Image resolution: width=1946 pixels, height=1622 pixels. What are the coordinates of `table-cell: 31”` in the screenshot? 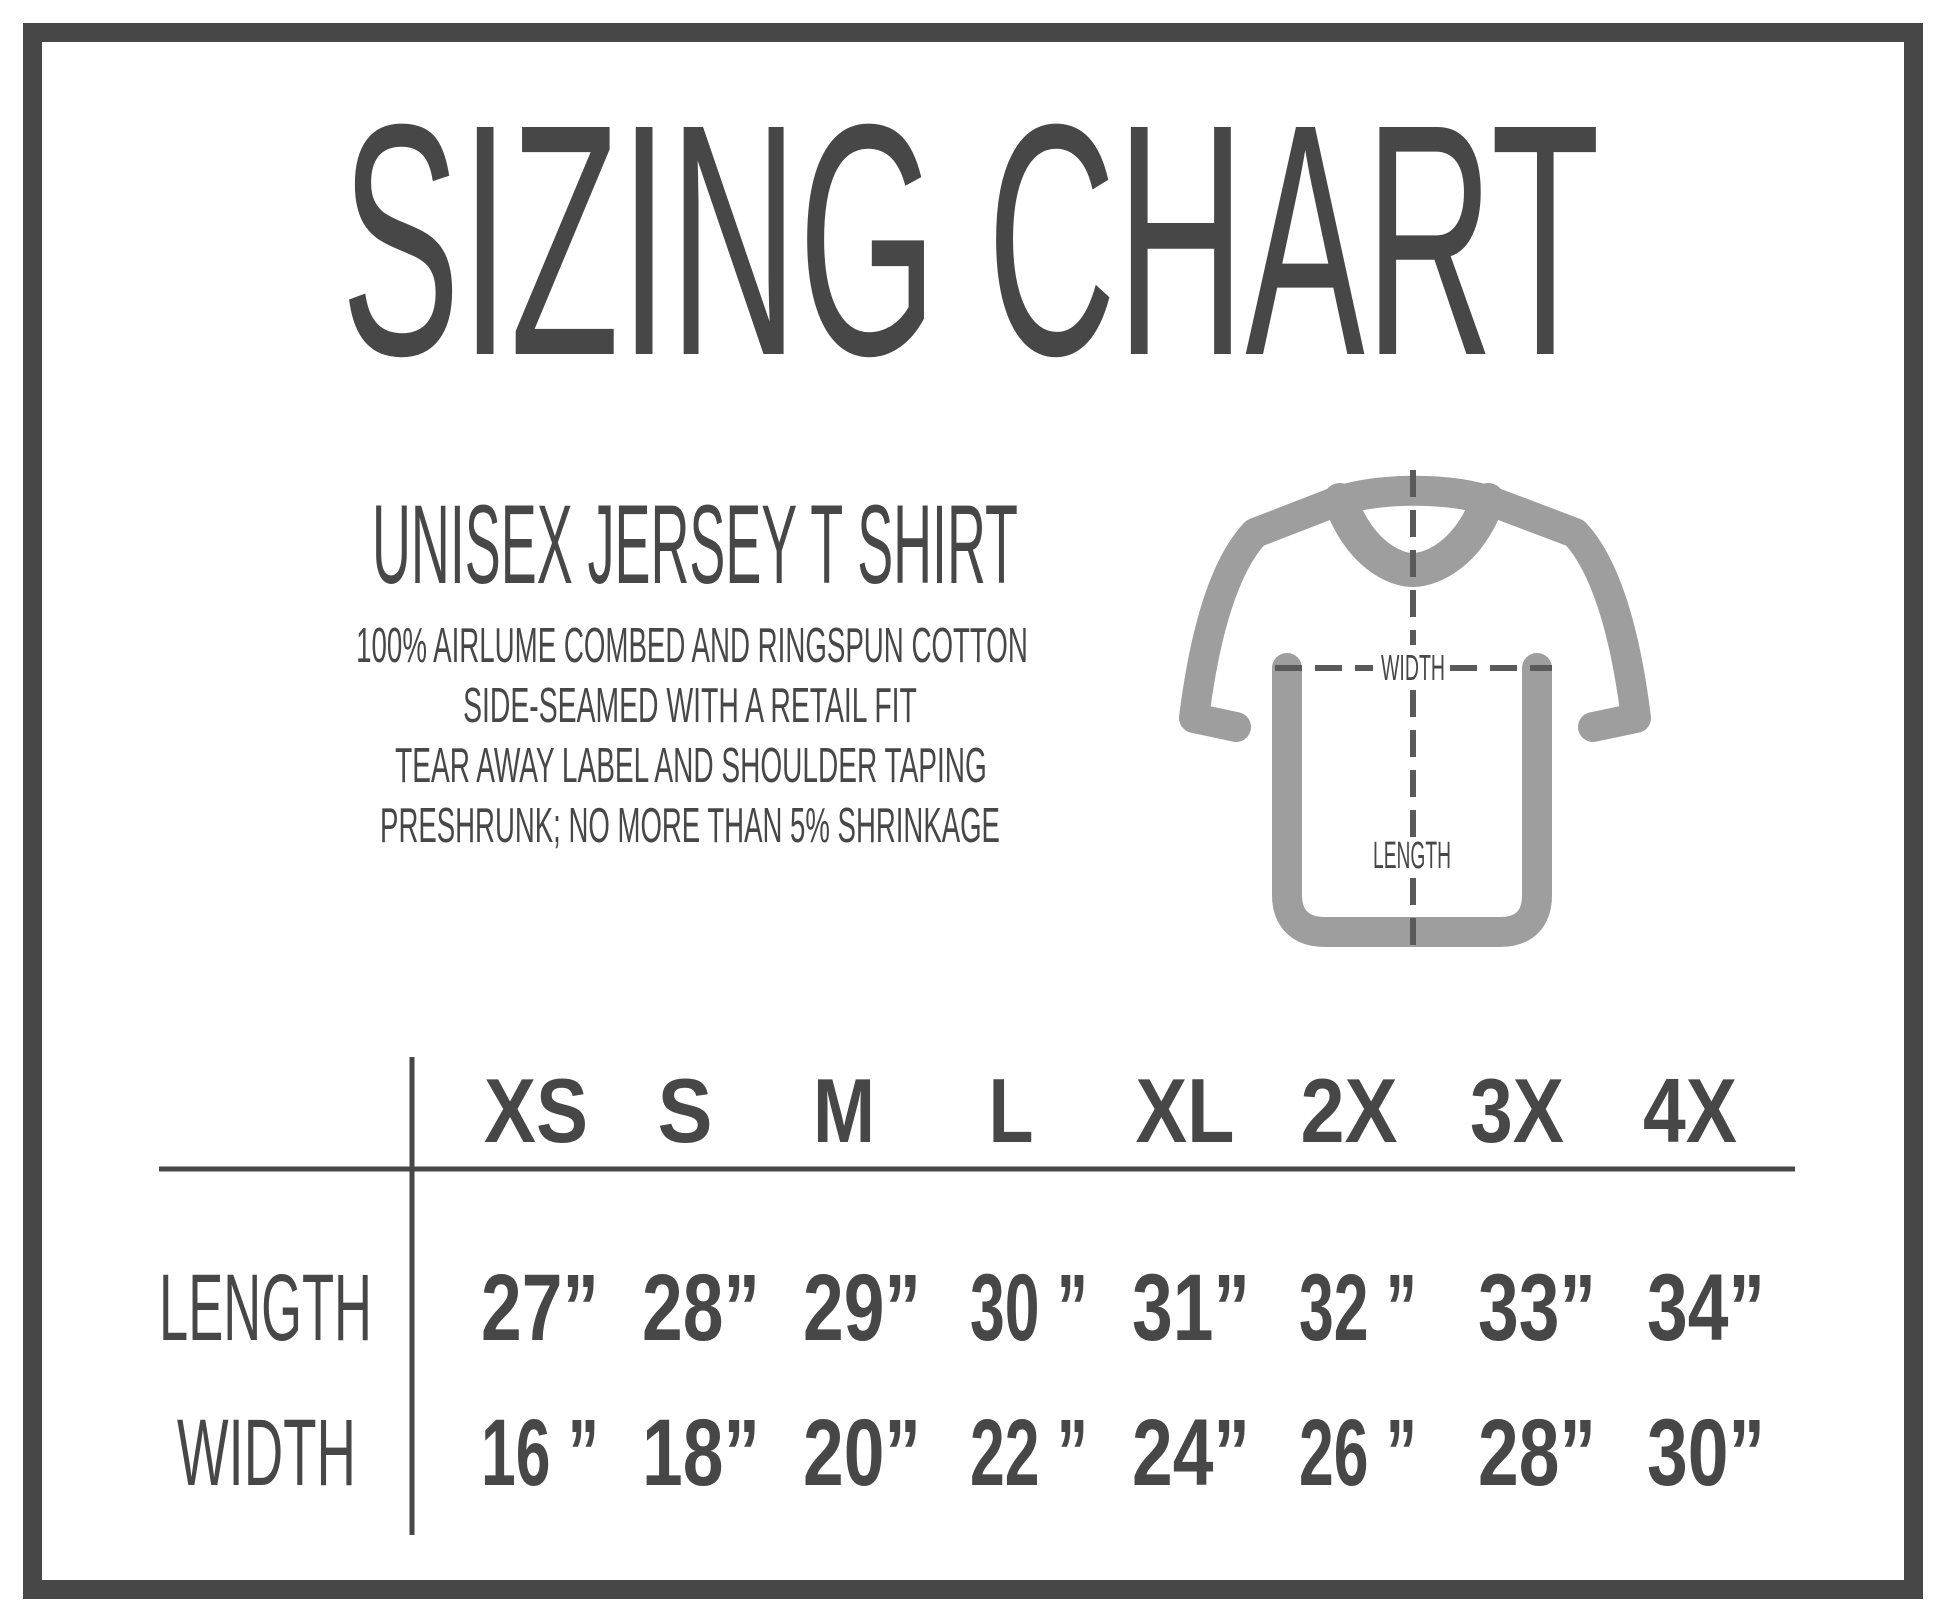 It's located at (1191, 1307).